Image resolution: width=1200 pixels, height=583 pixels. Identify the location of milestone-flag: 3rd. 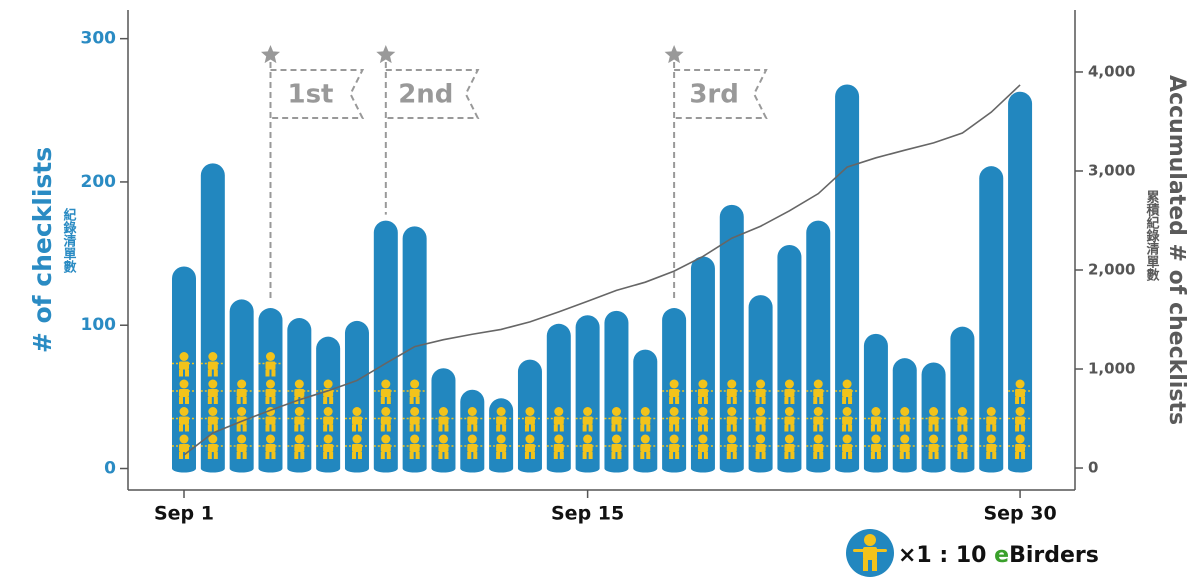
(716, 174).